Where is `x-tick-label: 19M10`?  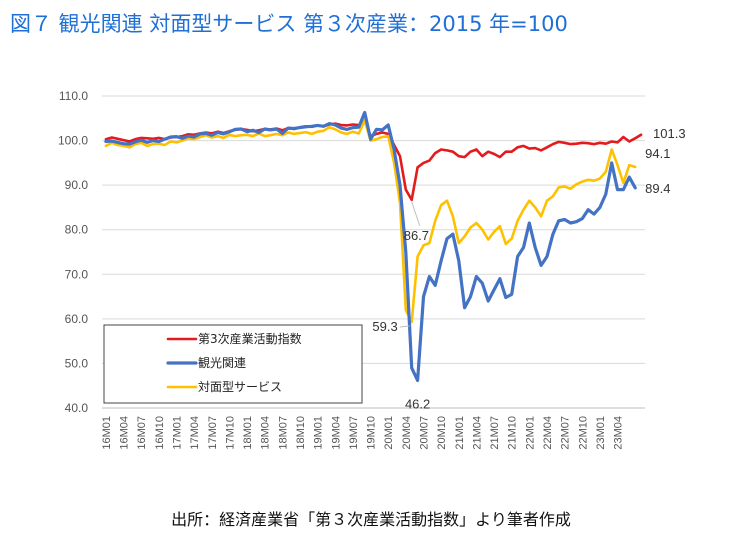 x-tick-label: 19M10 is located at coordinates (372, 433).